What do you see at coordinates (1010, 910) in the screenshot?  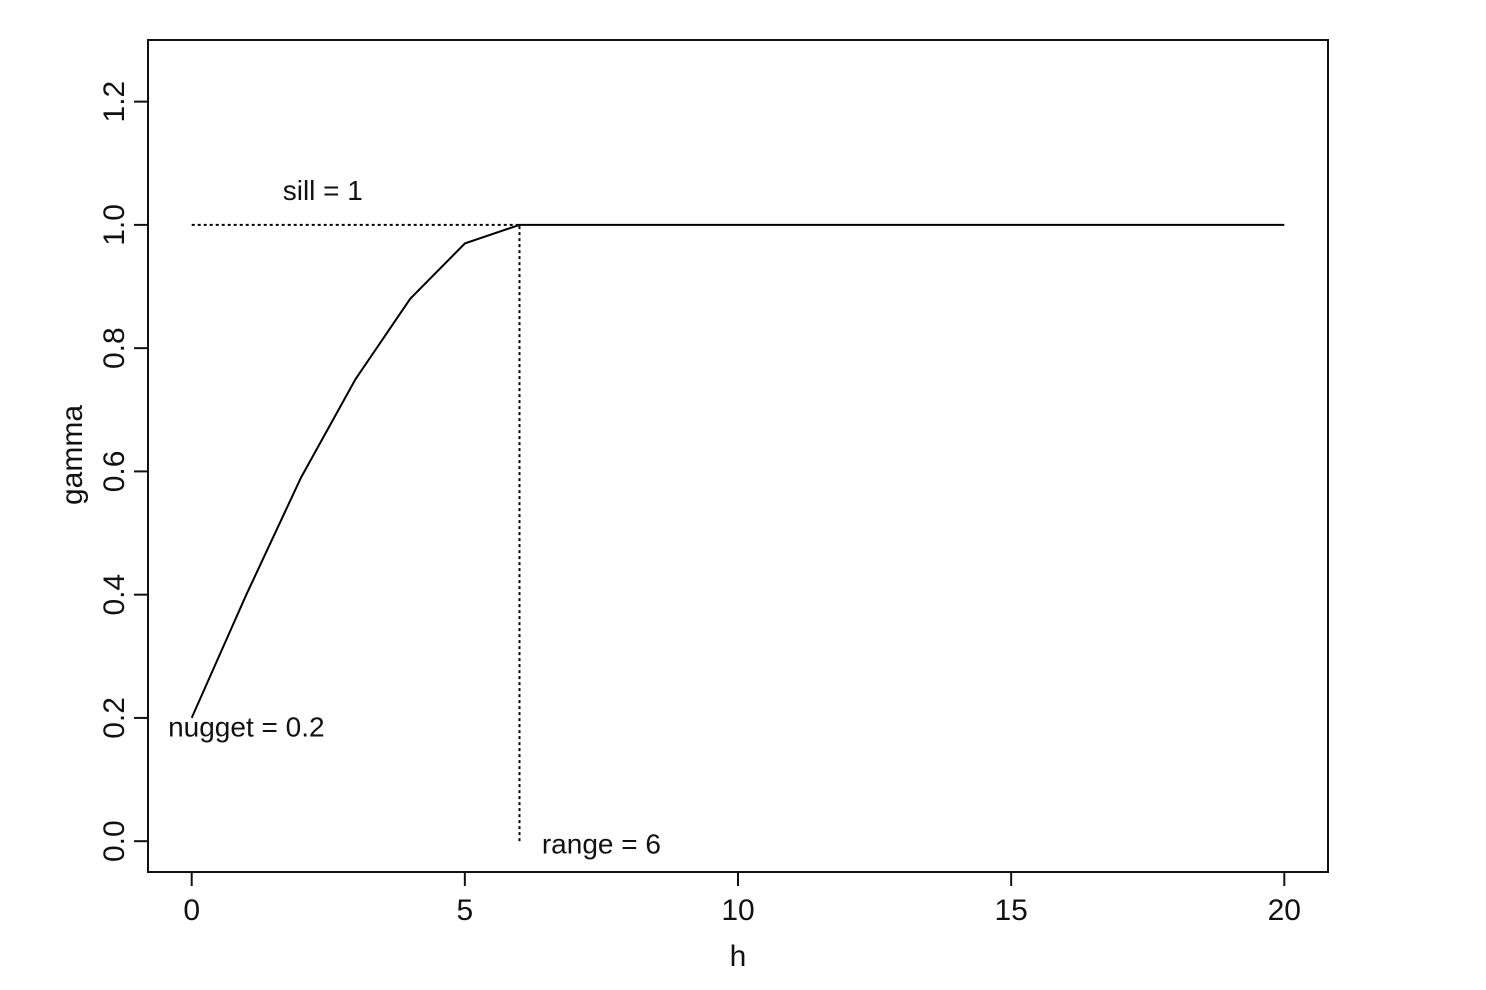 I see `x-tick-label: 15` at bounding box center [1010, 910].